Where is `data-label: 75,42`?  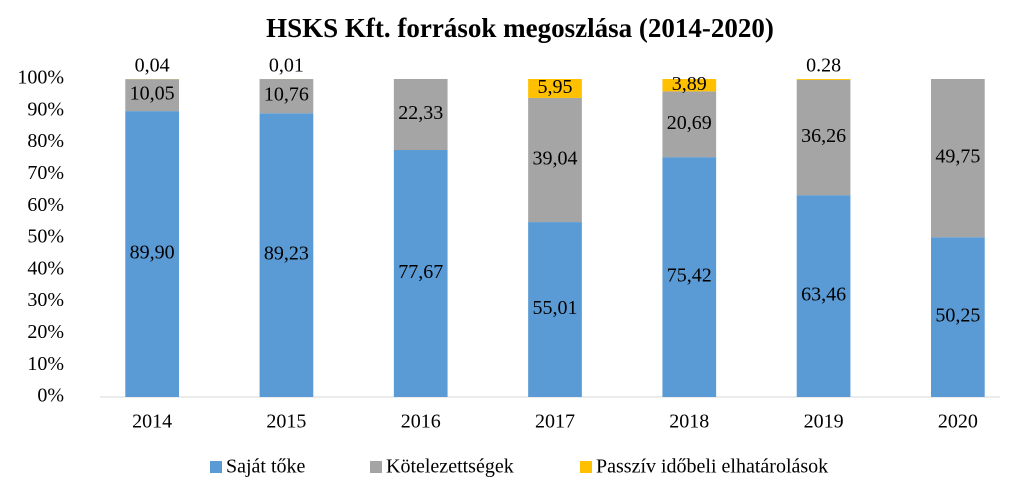 data-label: 75,42 is located at coordinates (689, 276).